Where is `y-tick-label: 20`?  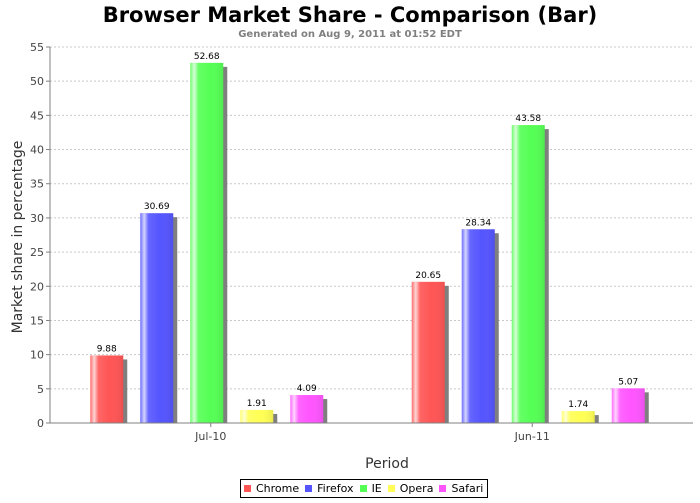
y-tick-label: 20 is located at coordinates (37, 286).